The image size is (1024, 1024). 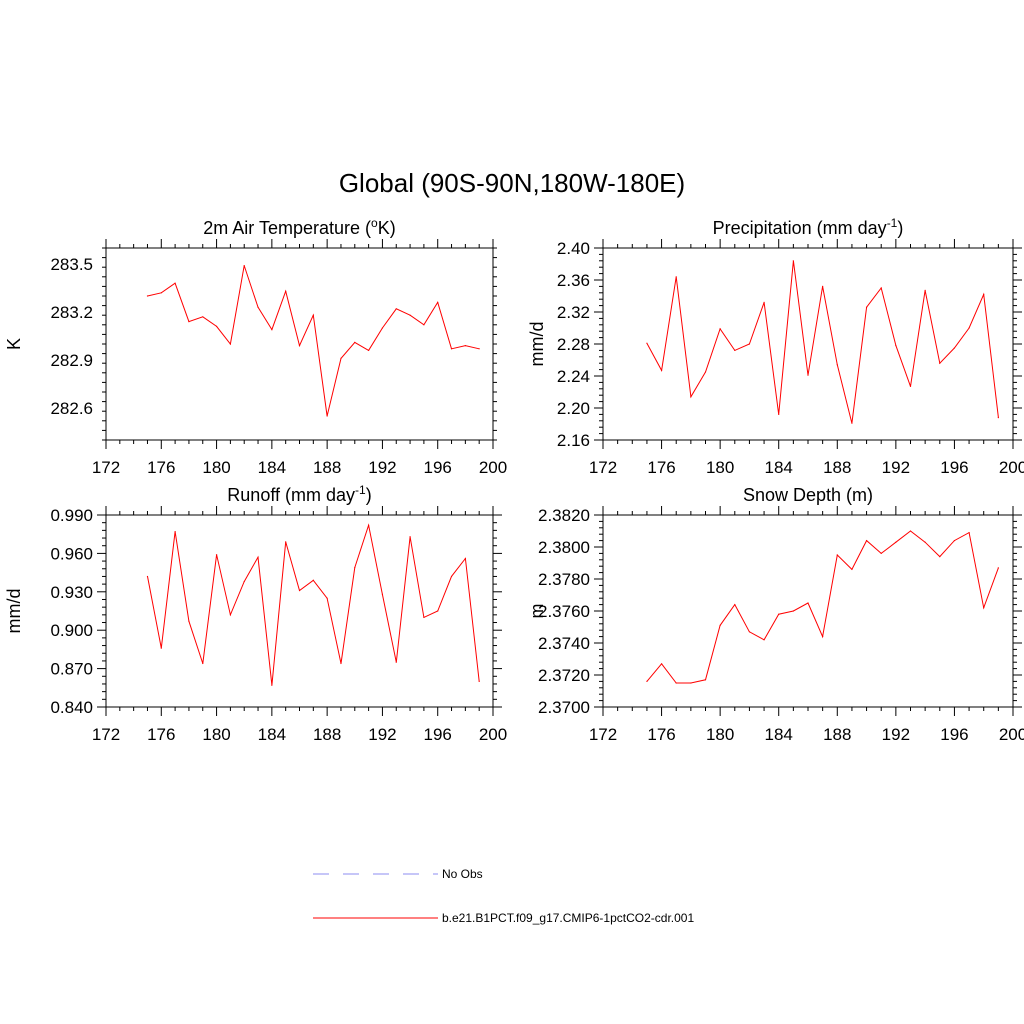 I want to click on panel-title-text: Precipitation (mm day, so click(x=800, y=228).